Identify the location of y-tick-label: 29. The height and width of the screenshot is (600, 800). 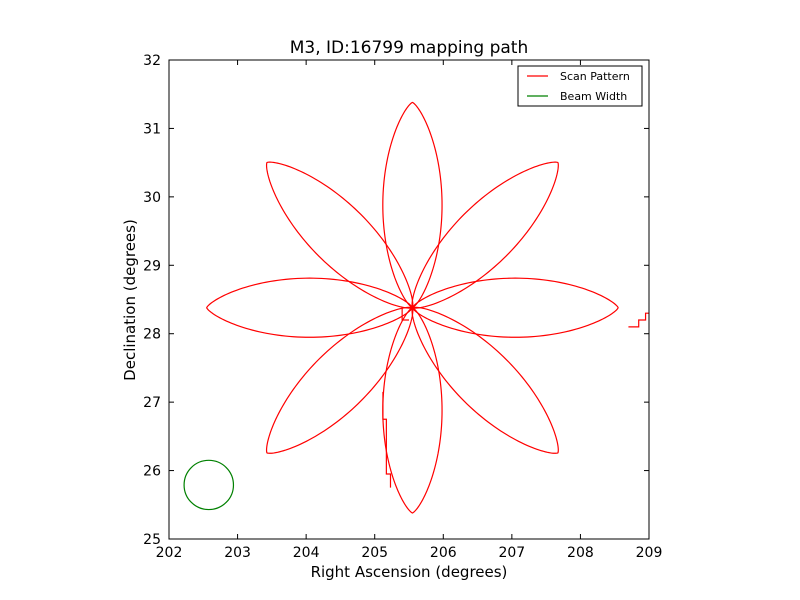
(152, 266).